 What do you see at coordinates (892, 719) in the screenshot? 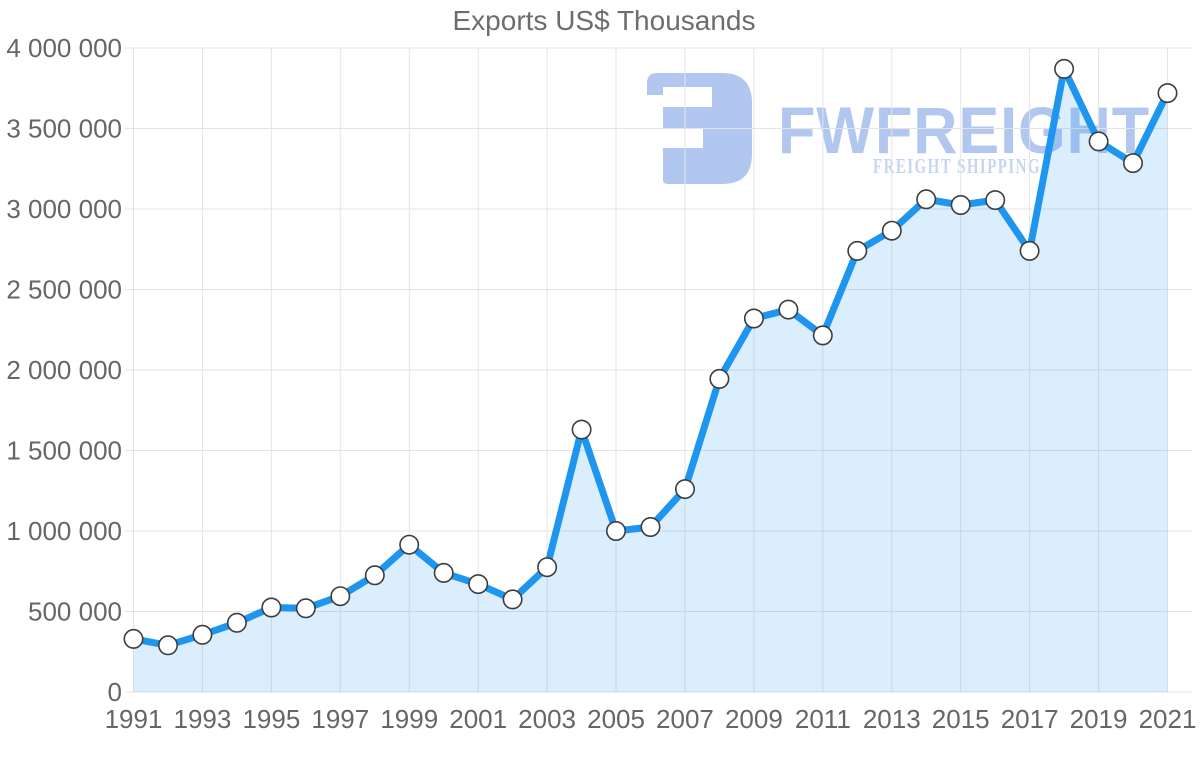
I see `x-tick-label: 2013` at bounding box center [892, 719].